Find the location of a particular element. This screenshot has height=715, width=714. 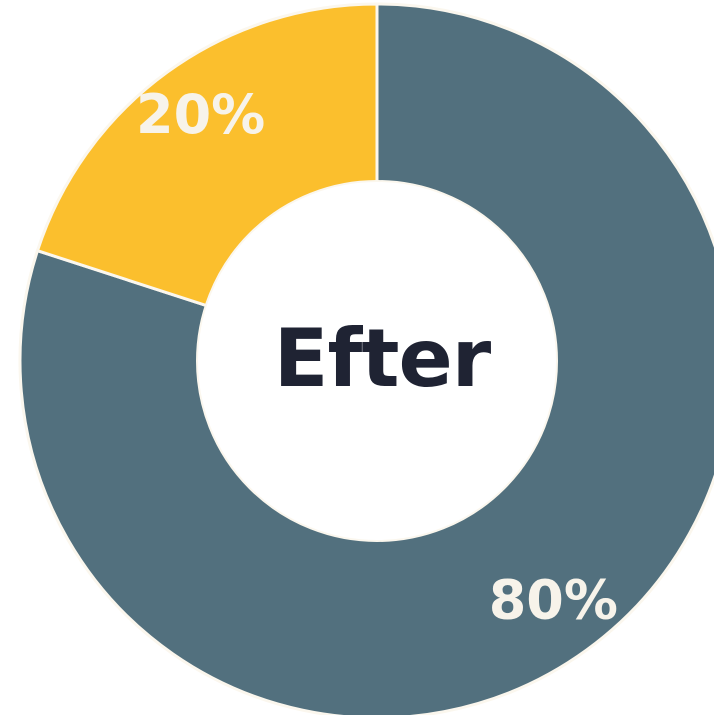

slice-label-80: 80% is located at coordinates (553, 599).